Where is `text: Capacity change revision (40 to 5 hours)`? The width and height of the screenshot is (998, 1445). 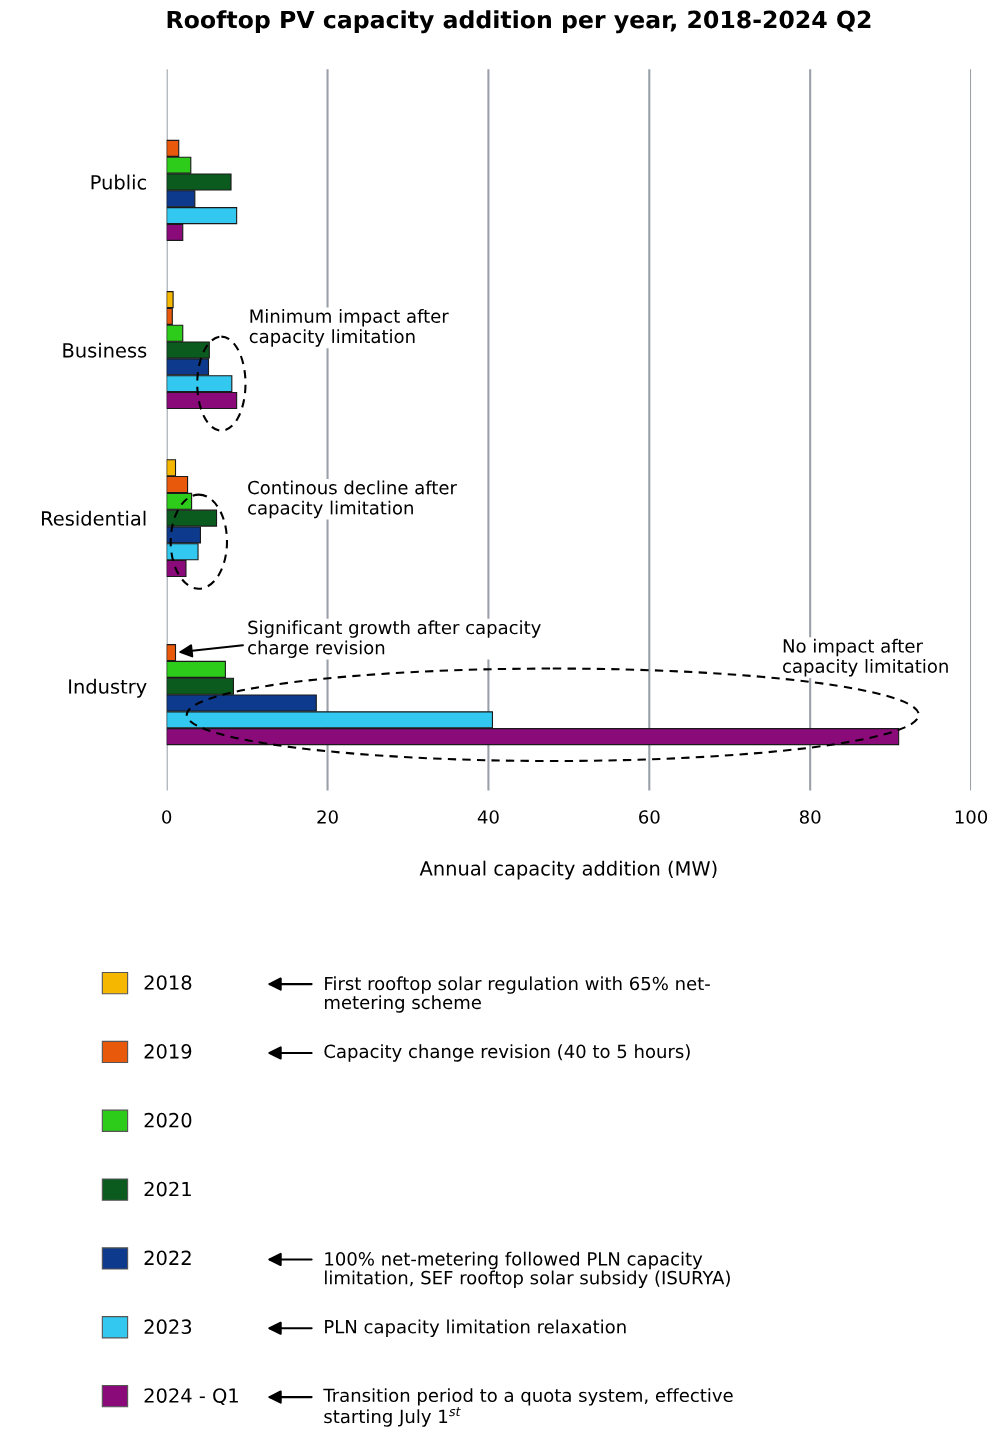 text: Capacity change revision (40 to 5 hours) is located at coordinates (507, 1053).